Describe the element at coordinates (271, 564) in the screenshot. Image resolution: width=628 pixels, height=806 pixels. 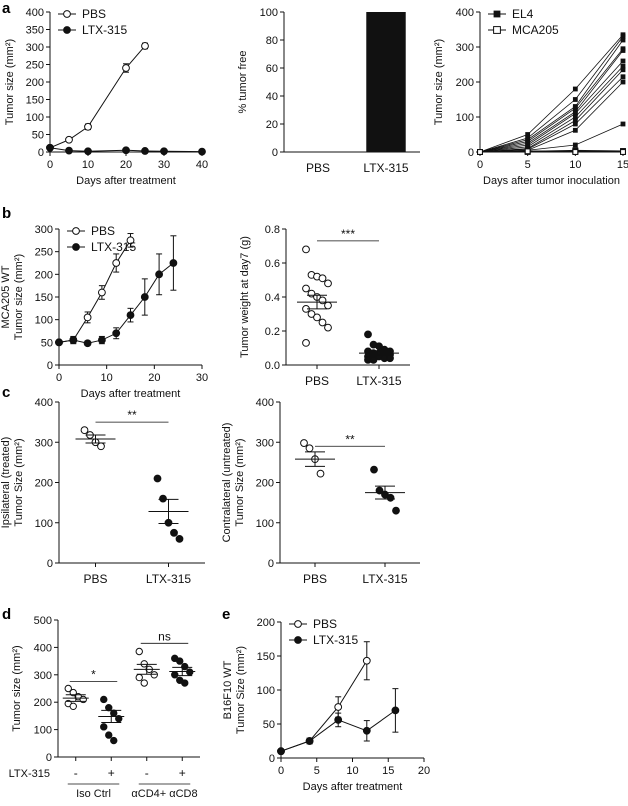
I see `c2-y-tick-label: 0` at that location.